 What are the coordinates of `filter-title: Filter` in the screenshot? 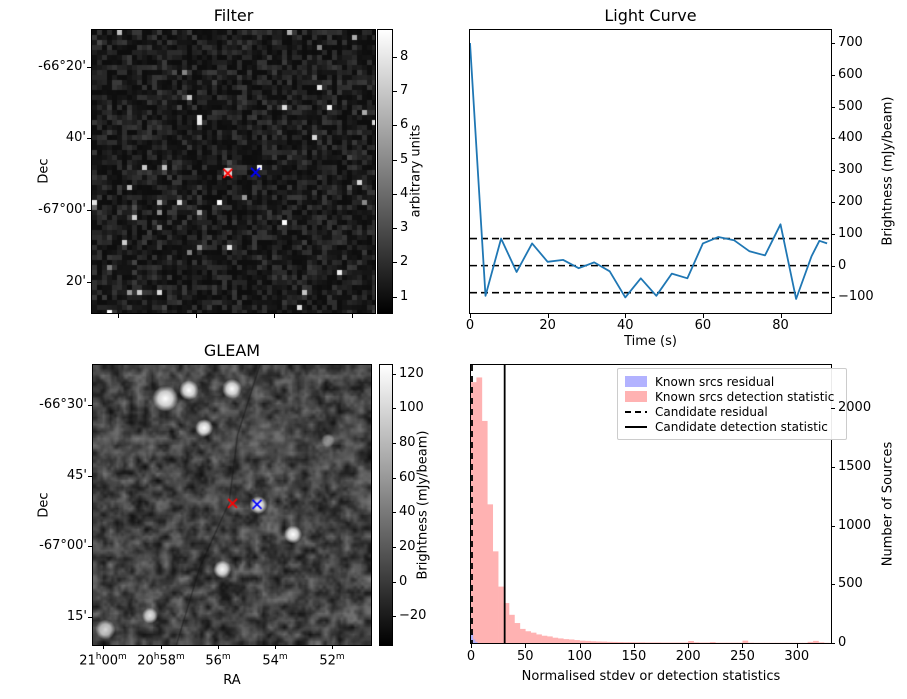 It's located at (233, 15).